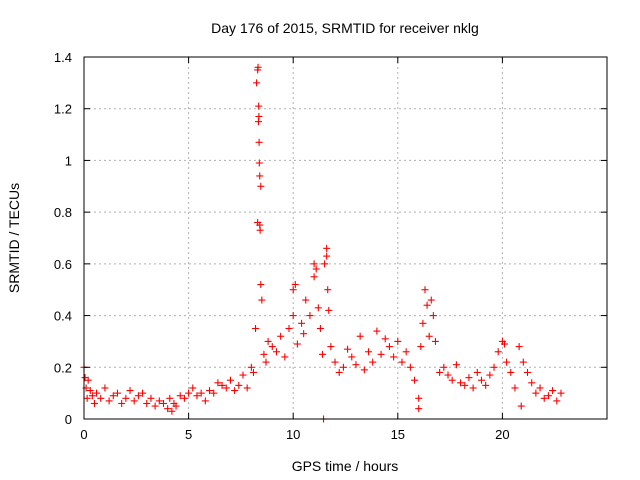 The height and width of the screenshot is (480, 640). I want to click on y-tick-label: 0.6, so click(63, 264).